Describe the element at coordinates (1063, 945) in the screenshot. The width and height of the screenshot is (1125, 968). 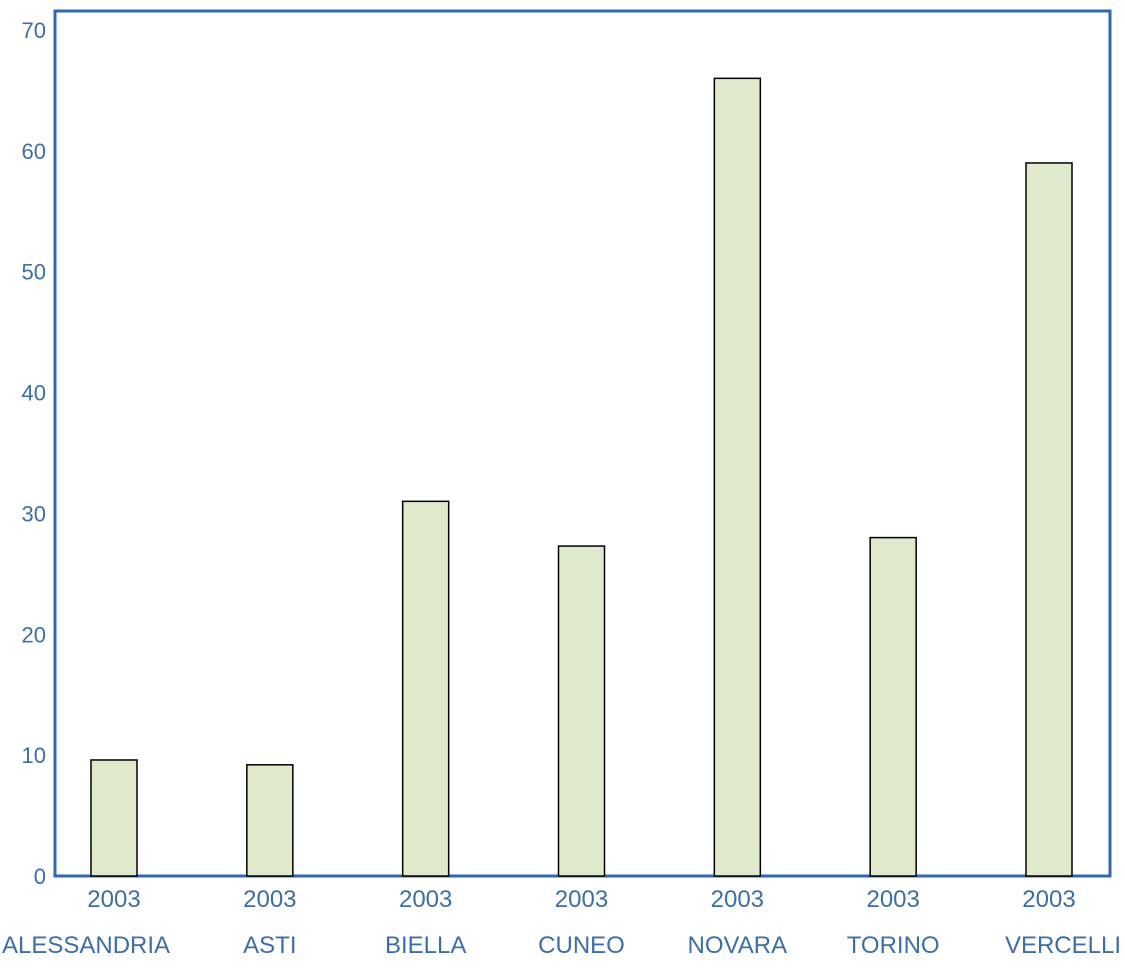
I see `x-tick-category-label: VERCELLI` at that location.